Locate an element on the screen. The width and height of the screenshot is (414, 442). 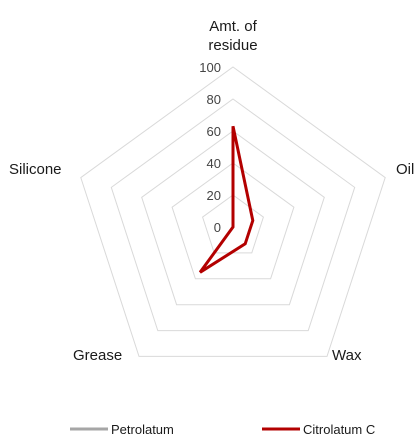
category-label: Wax is located at coordinates (347, 355).